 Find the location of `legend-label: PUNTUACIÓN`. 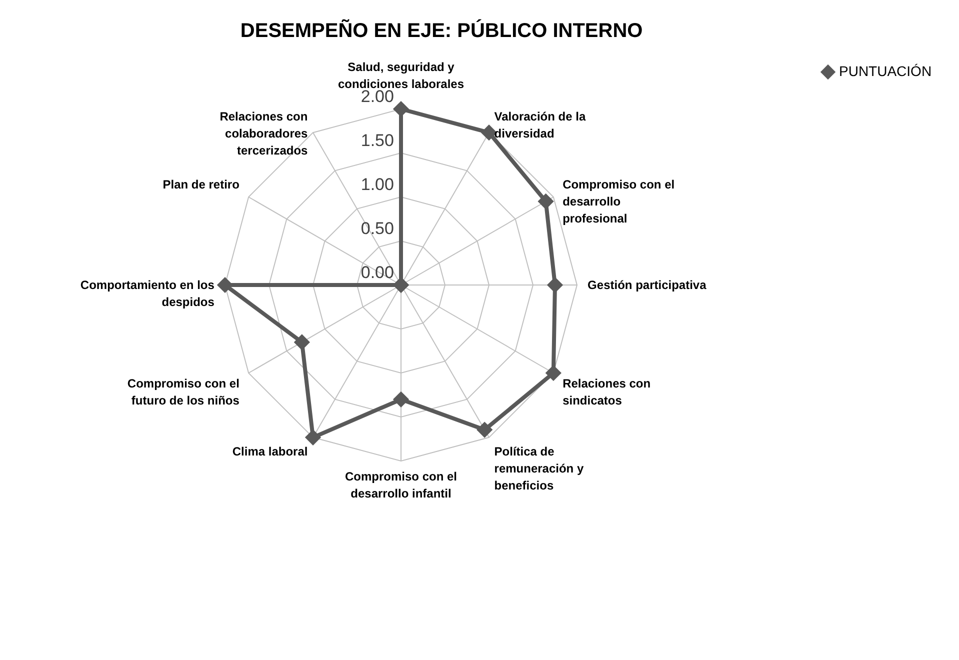

legend-label: PUNTUACIÓN is located at coordinates (885, 71).